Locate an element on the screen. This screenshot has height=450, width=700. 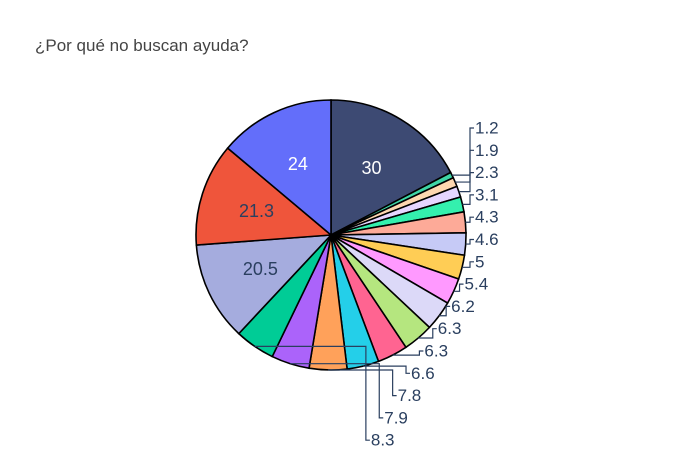
slice-label-2: 1.9 is located at coordinates (487, 150).